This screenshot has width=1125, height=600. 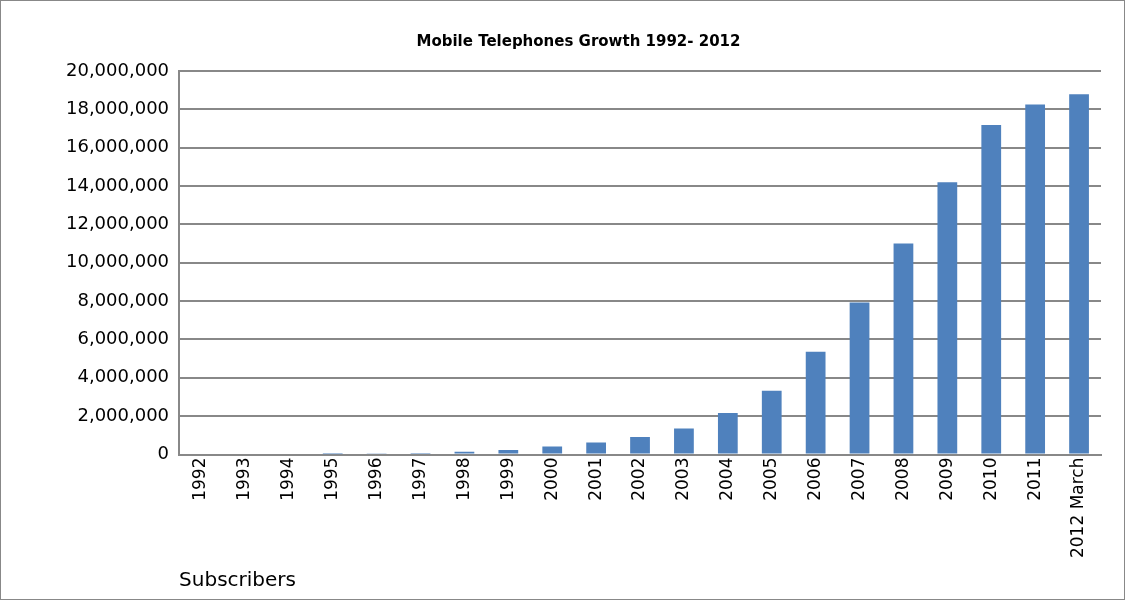 I want to click on y-tick-label: 16,000,000, so click(x=118, y=146).